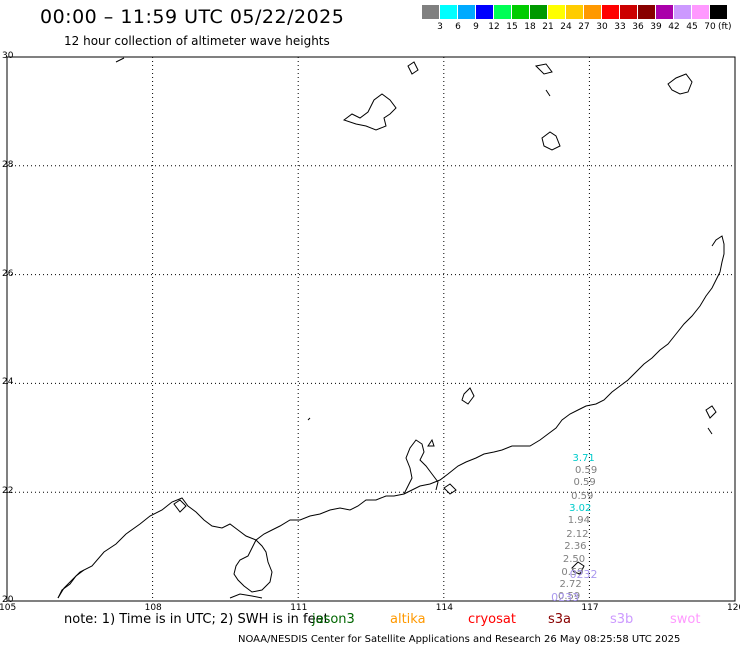 The width and height of the screenshot is (740, 650). What do you see at coordinates (570, 585) in the screenshot?
I see `swh-observation: 2.72` at bounding box center [570, 585].